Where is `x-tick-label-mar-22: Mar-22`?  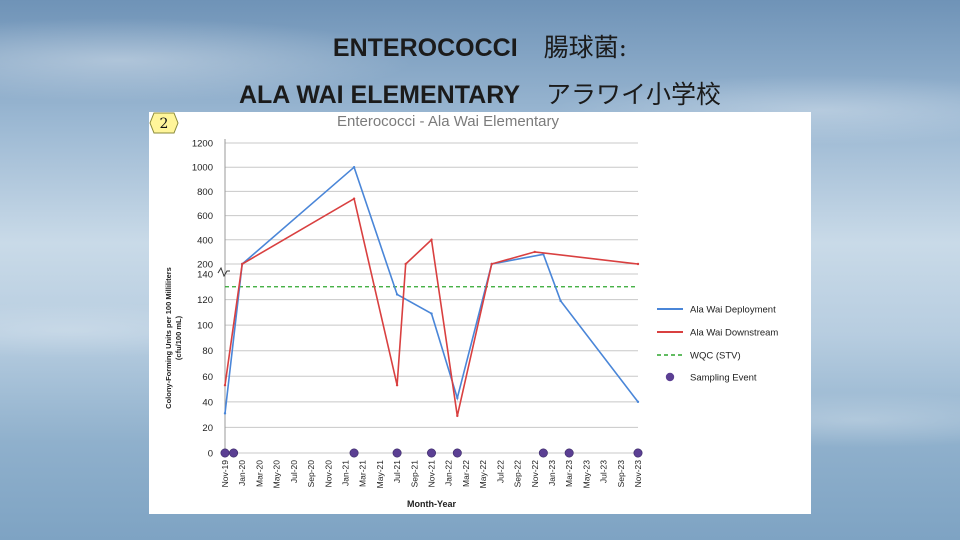
x-tick-label-mar-22: Mar-22 is located at coordinates (466, 473).